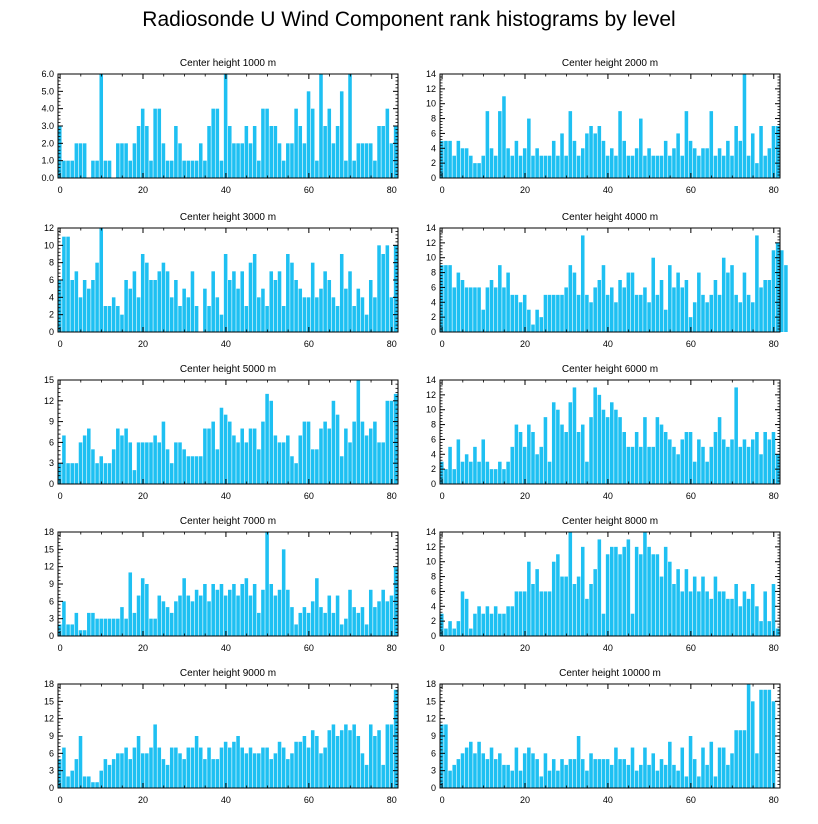 The width and height of the screenshot is (818, 824). Describe the element at coordinates (60, 344) in the screenshot. I see `x-tick-label: 0` at that location.